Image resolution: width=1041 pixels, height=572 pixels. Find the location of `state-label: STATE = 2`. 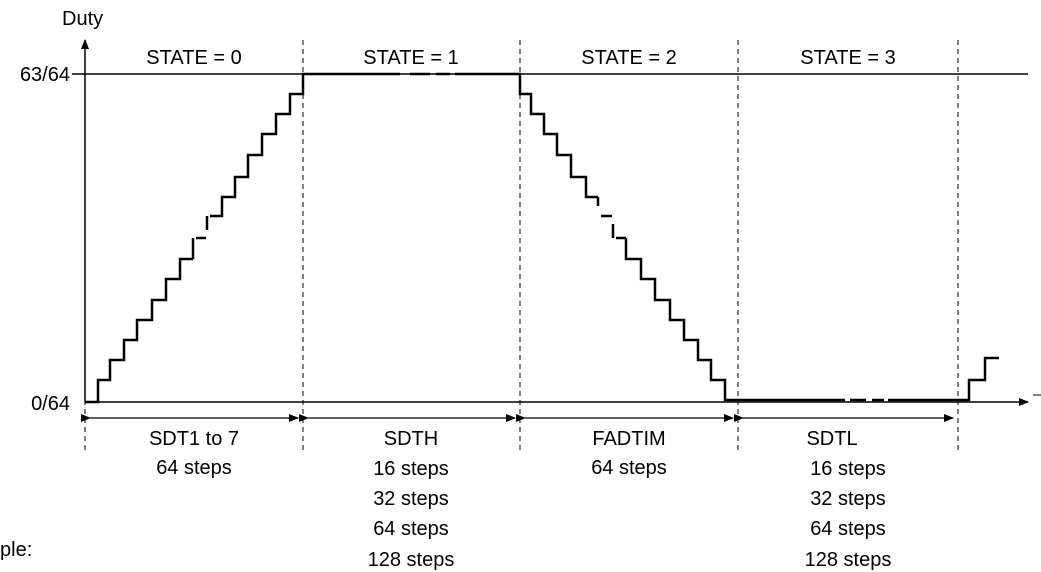

state-label: STATE = 2 is located at coordinates (628, 58).